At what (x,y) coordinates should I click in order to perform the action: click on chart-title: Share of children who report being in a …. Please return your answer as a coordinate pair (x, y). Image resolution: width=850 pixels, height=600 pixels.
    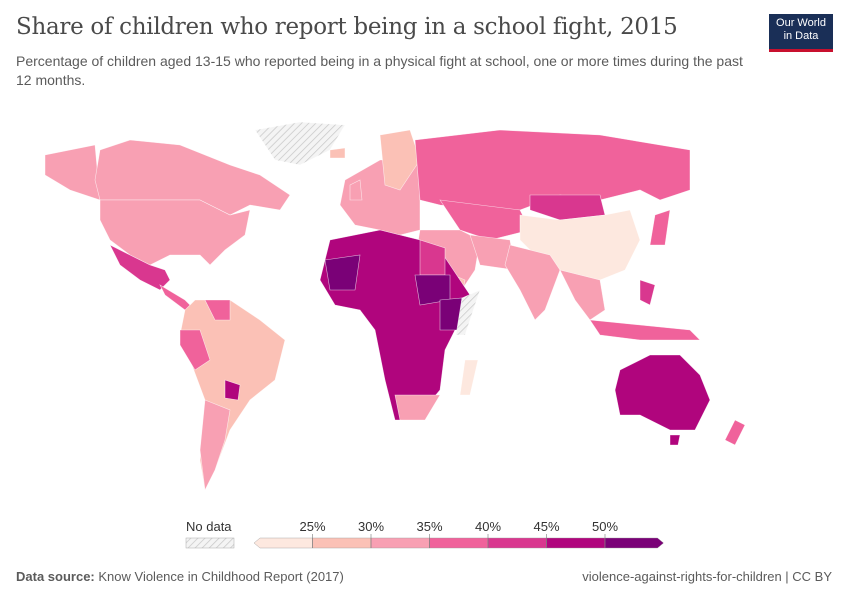
    Looking at the image, I should click on (347, 27).